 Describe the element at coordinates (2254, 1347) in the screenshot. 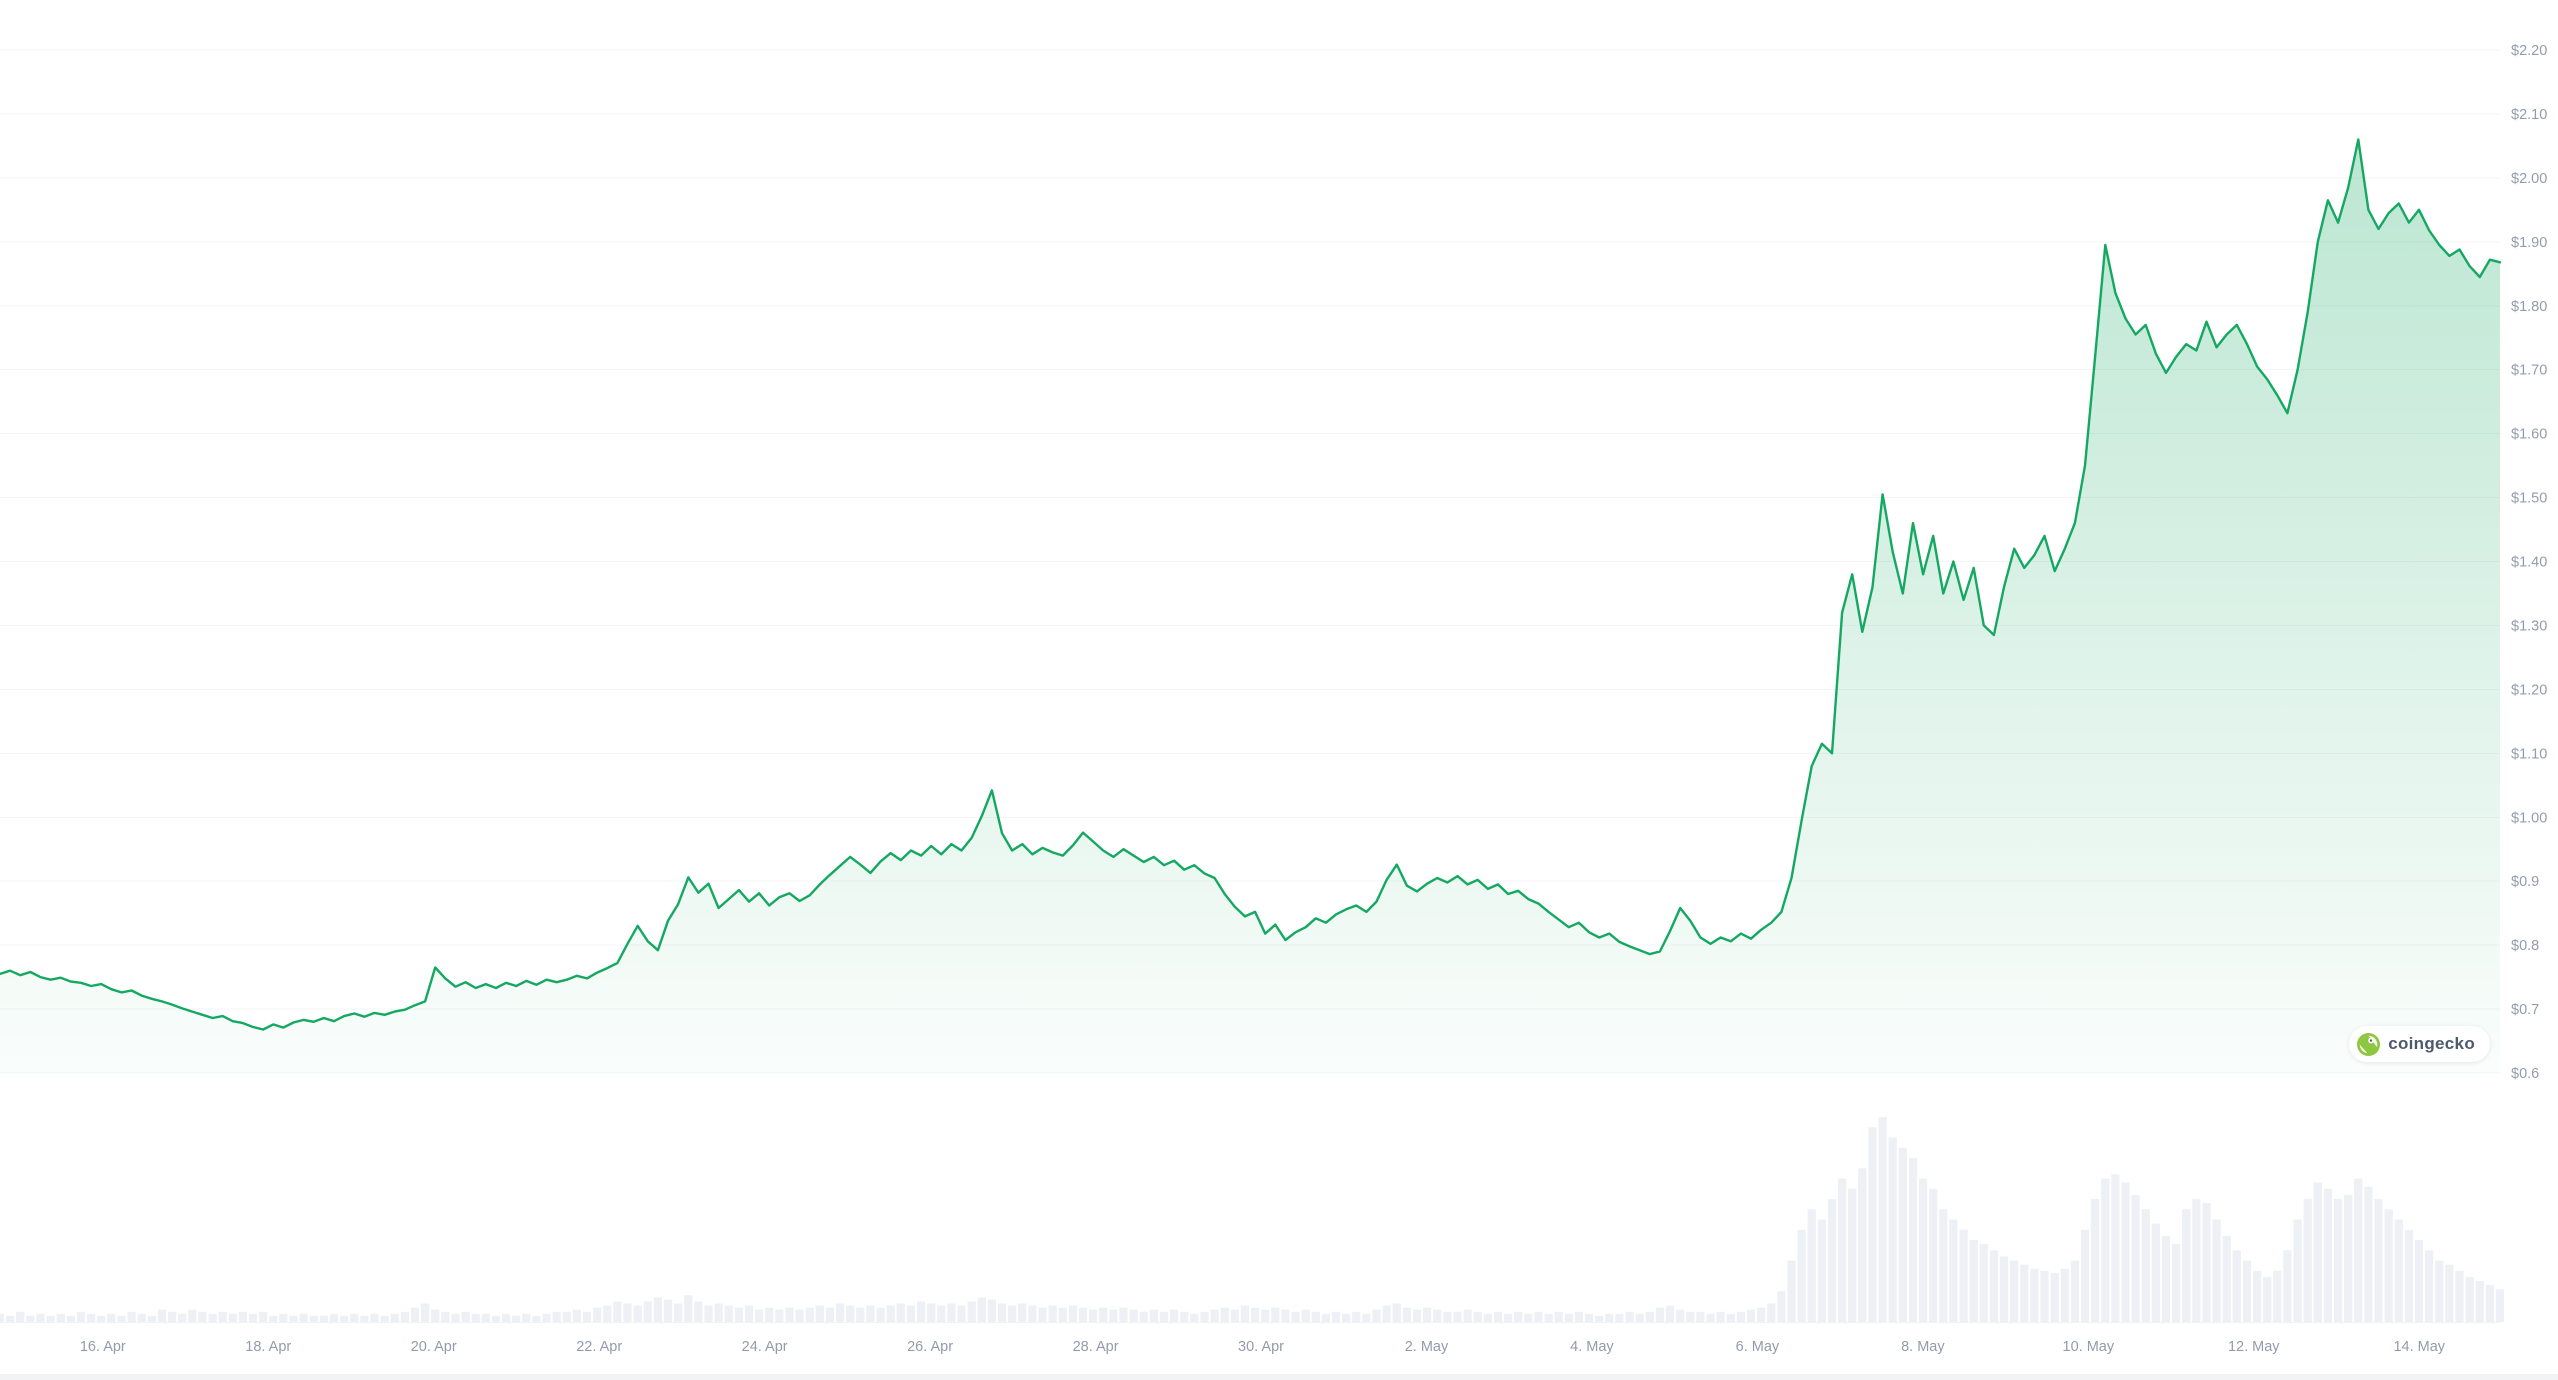

I see `x-axis-label: 12. May` at that location.